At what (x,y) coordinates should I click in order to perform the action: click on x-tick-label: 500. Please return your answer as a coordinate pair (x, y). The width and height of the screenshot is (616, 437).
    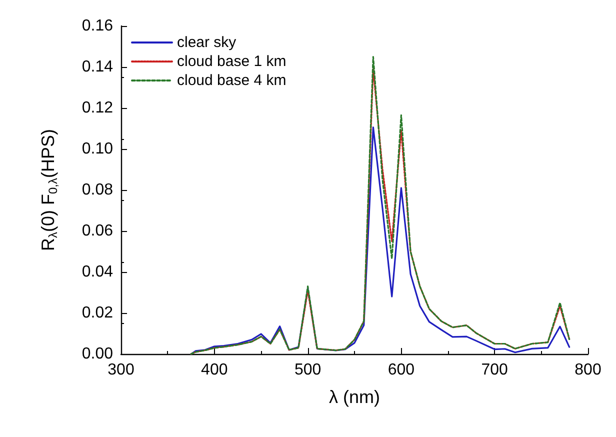
    Looking at the image, I should click on (308, 370).